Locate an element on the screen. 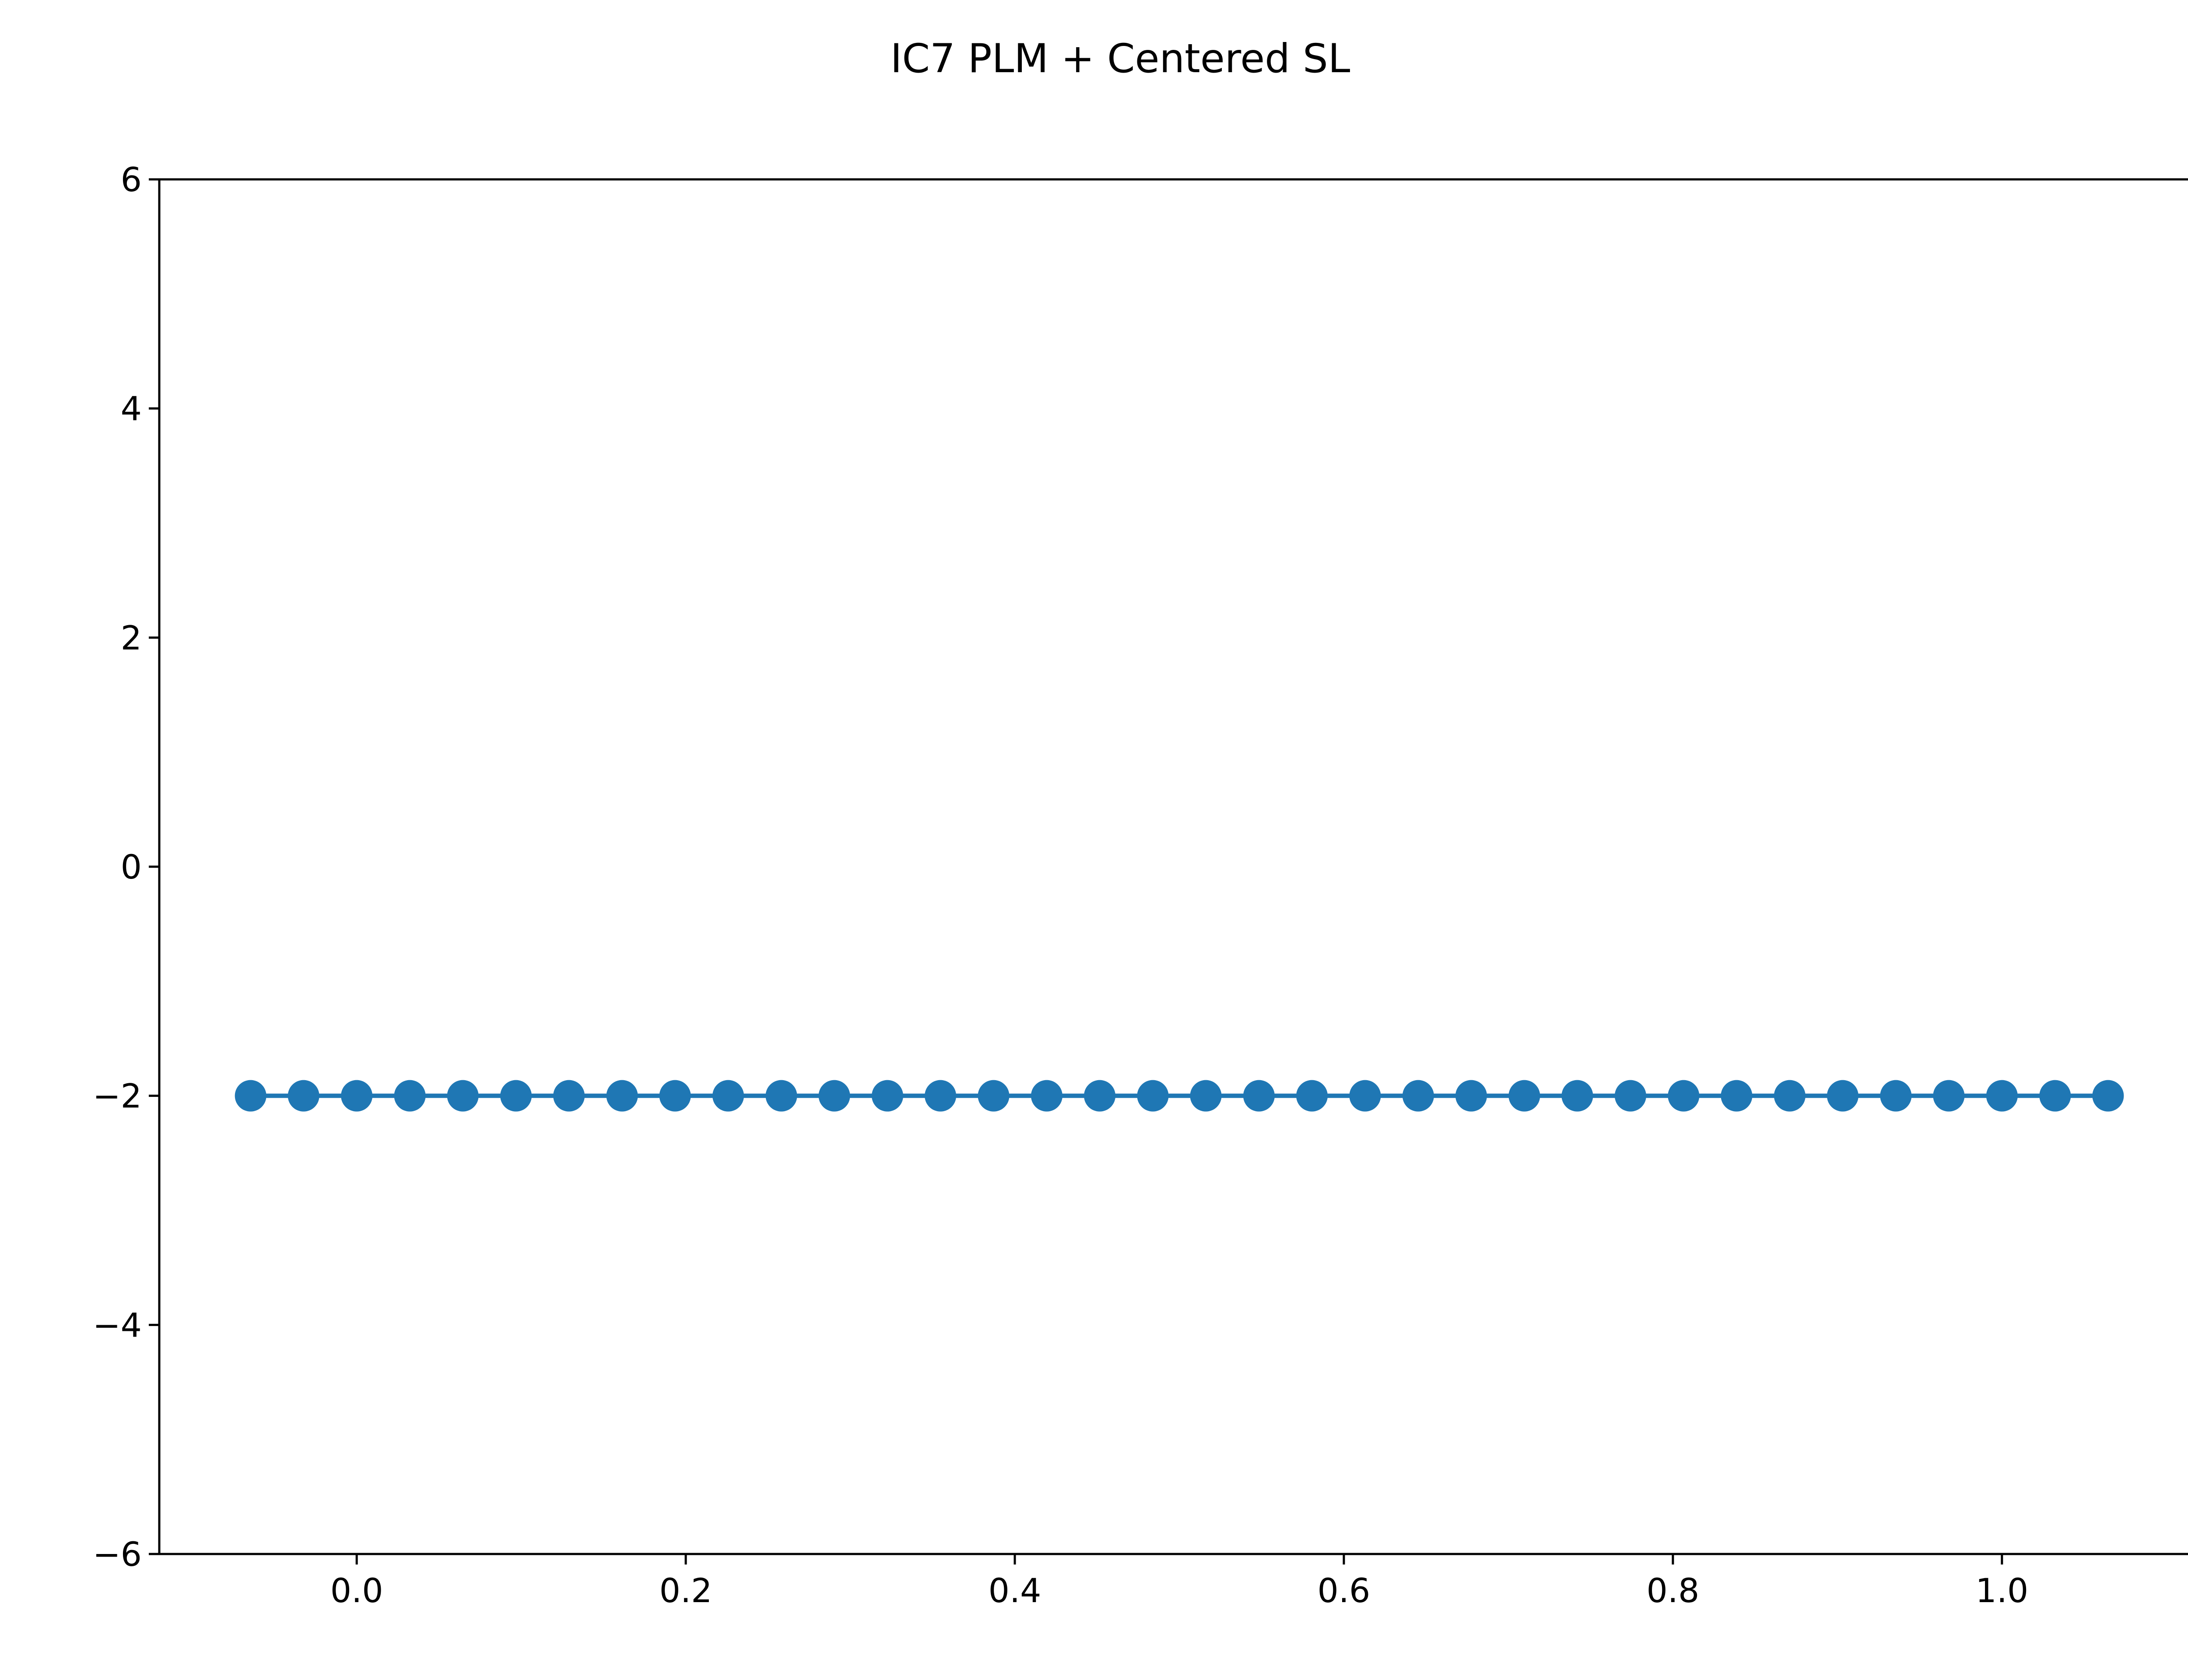 This screenshot has width=2188, height=1680. x-tick-label: 1.0 is located at coordinates (2002, 1590).